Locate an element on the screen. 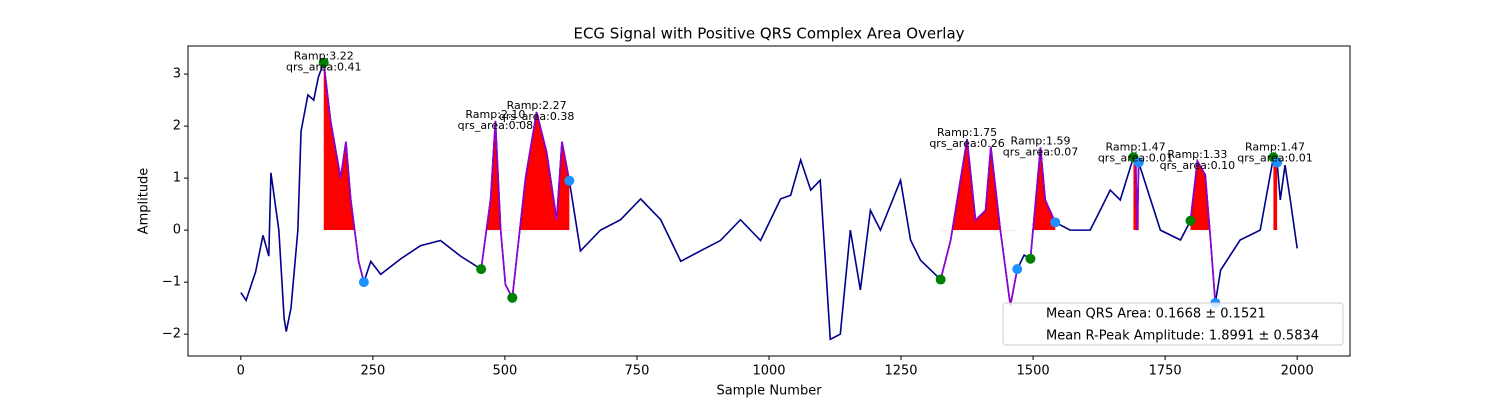 Image resolution: width=1500 pixels, height=400 pixels. x-tick-label: 0 is located at coordinates (241, 371).